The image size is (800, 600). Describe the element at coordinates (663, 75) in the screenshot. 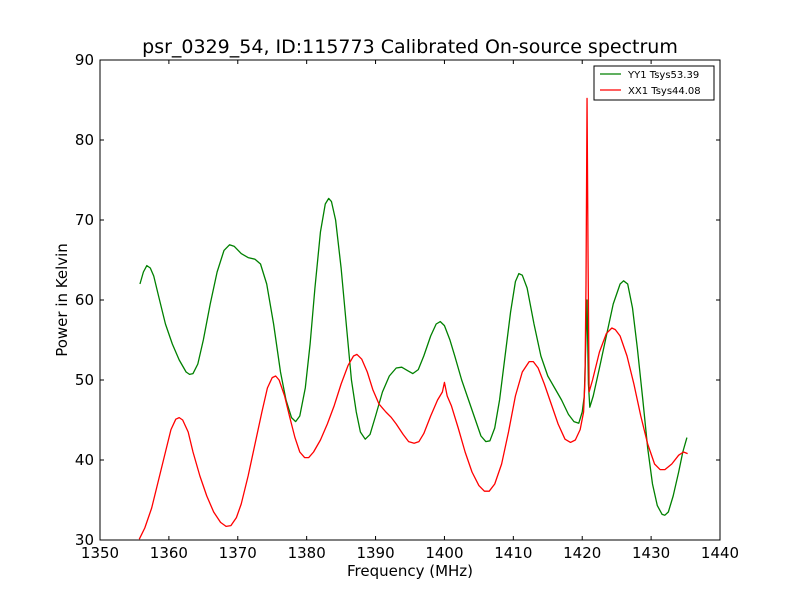

I see `legend-label-1: YY1 Tsys53.39` at that location.